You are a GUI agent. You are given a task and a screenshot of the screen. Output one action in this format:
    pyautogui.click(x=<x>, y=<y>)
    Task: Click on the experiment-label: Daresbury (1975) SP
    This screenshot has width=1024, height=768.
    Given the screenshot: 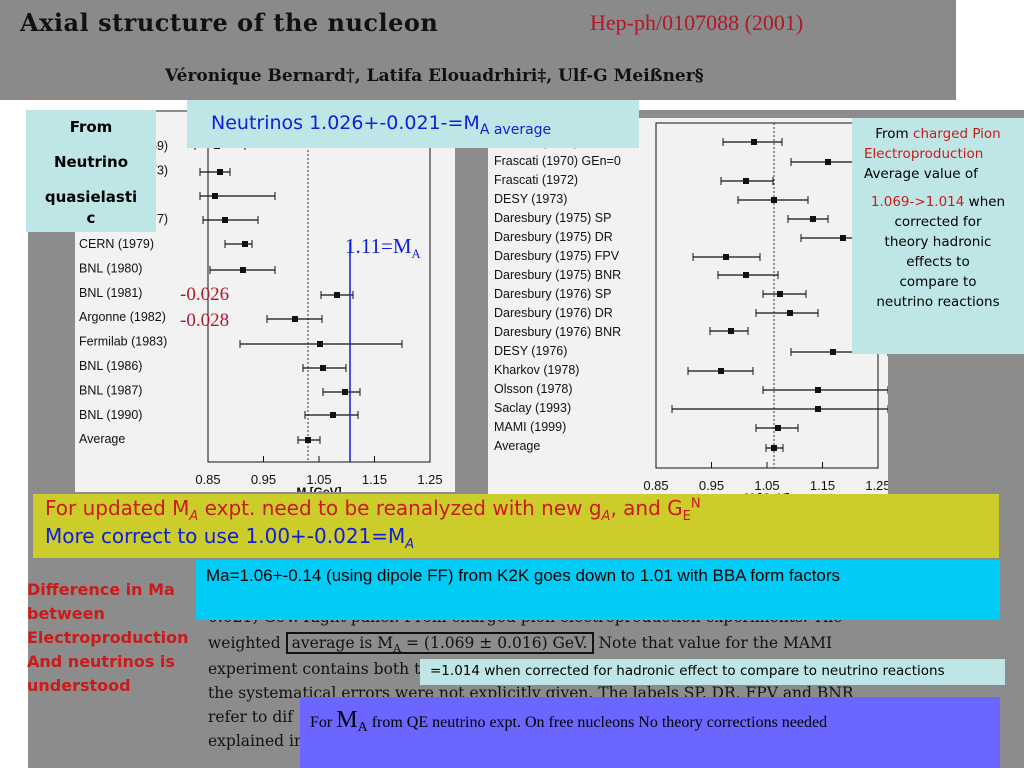 What is the action you would take?
    pyautogui.click(x=552, y=218)
    